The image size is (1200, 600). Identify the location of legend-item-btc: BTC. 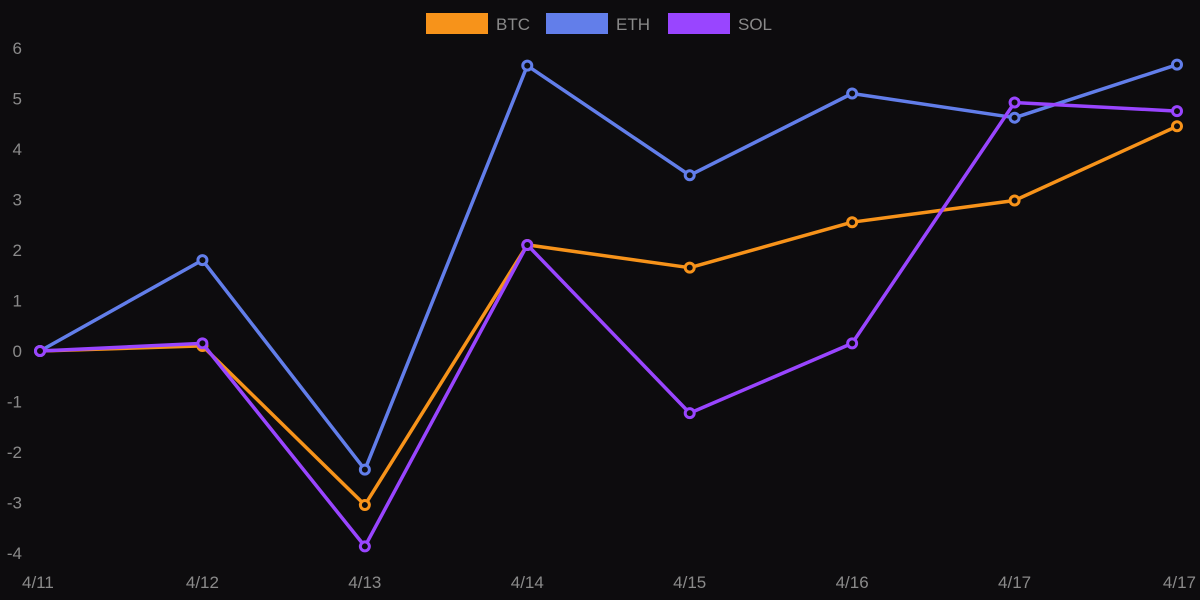
(478, 23).